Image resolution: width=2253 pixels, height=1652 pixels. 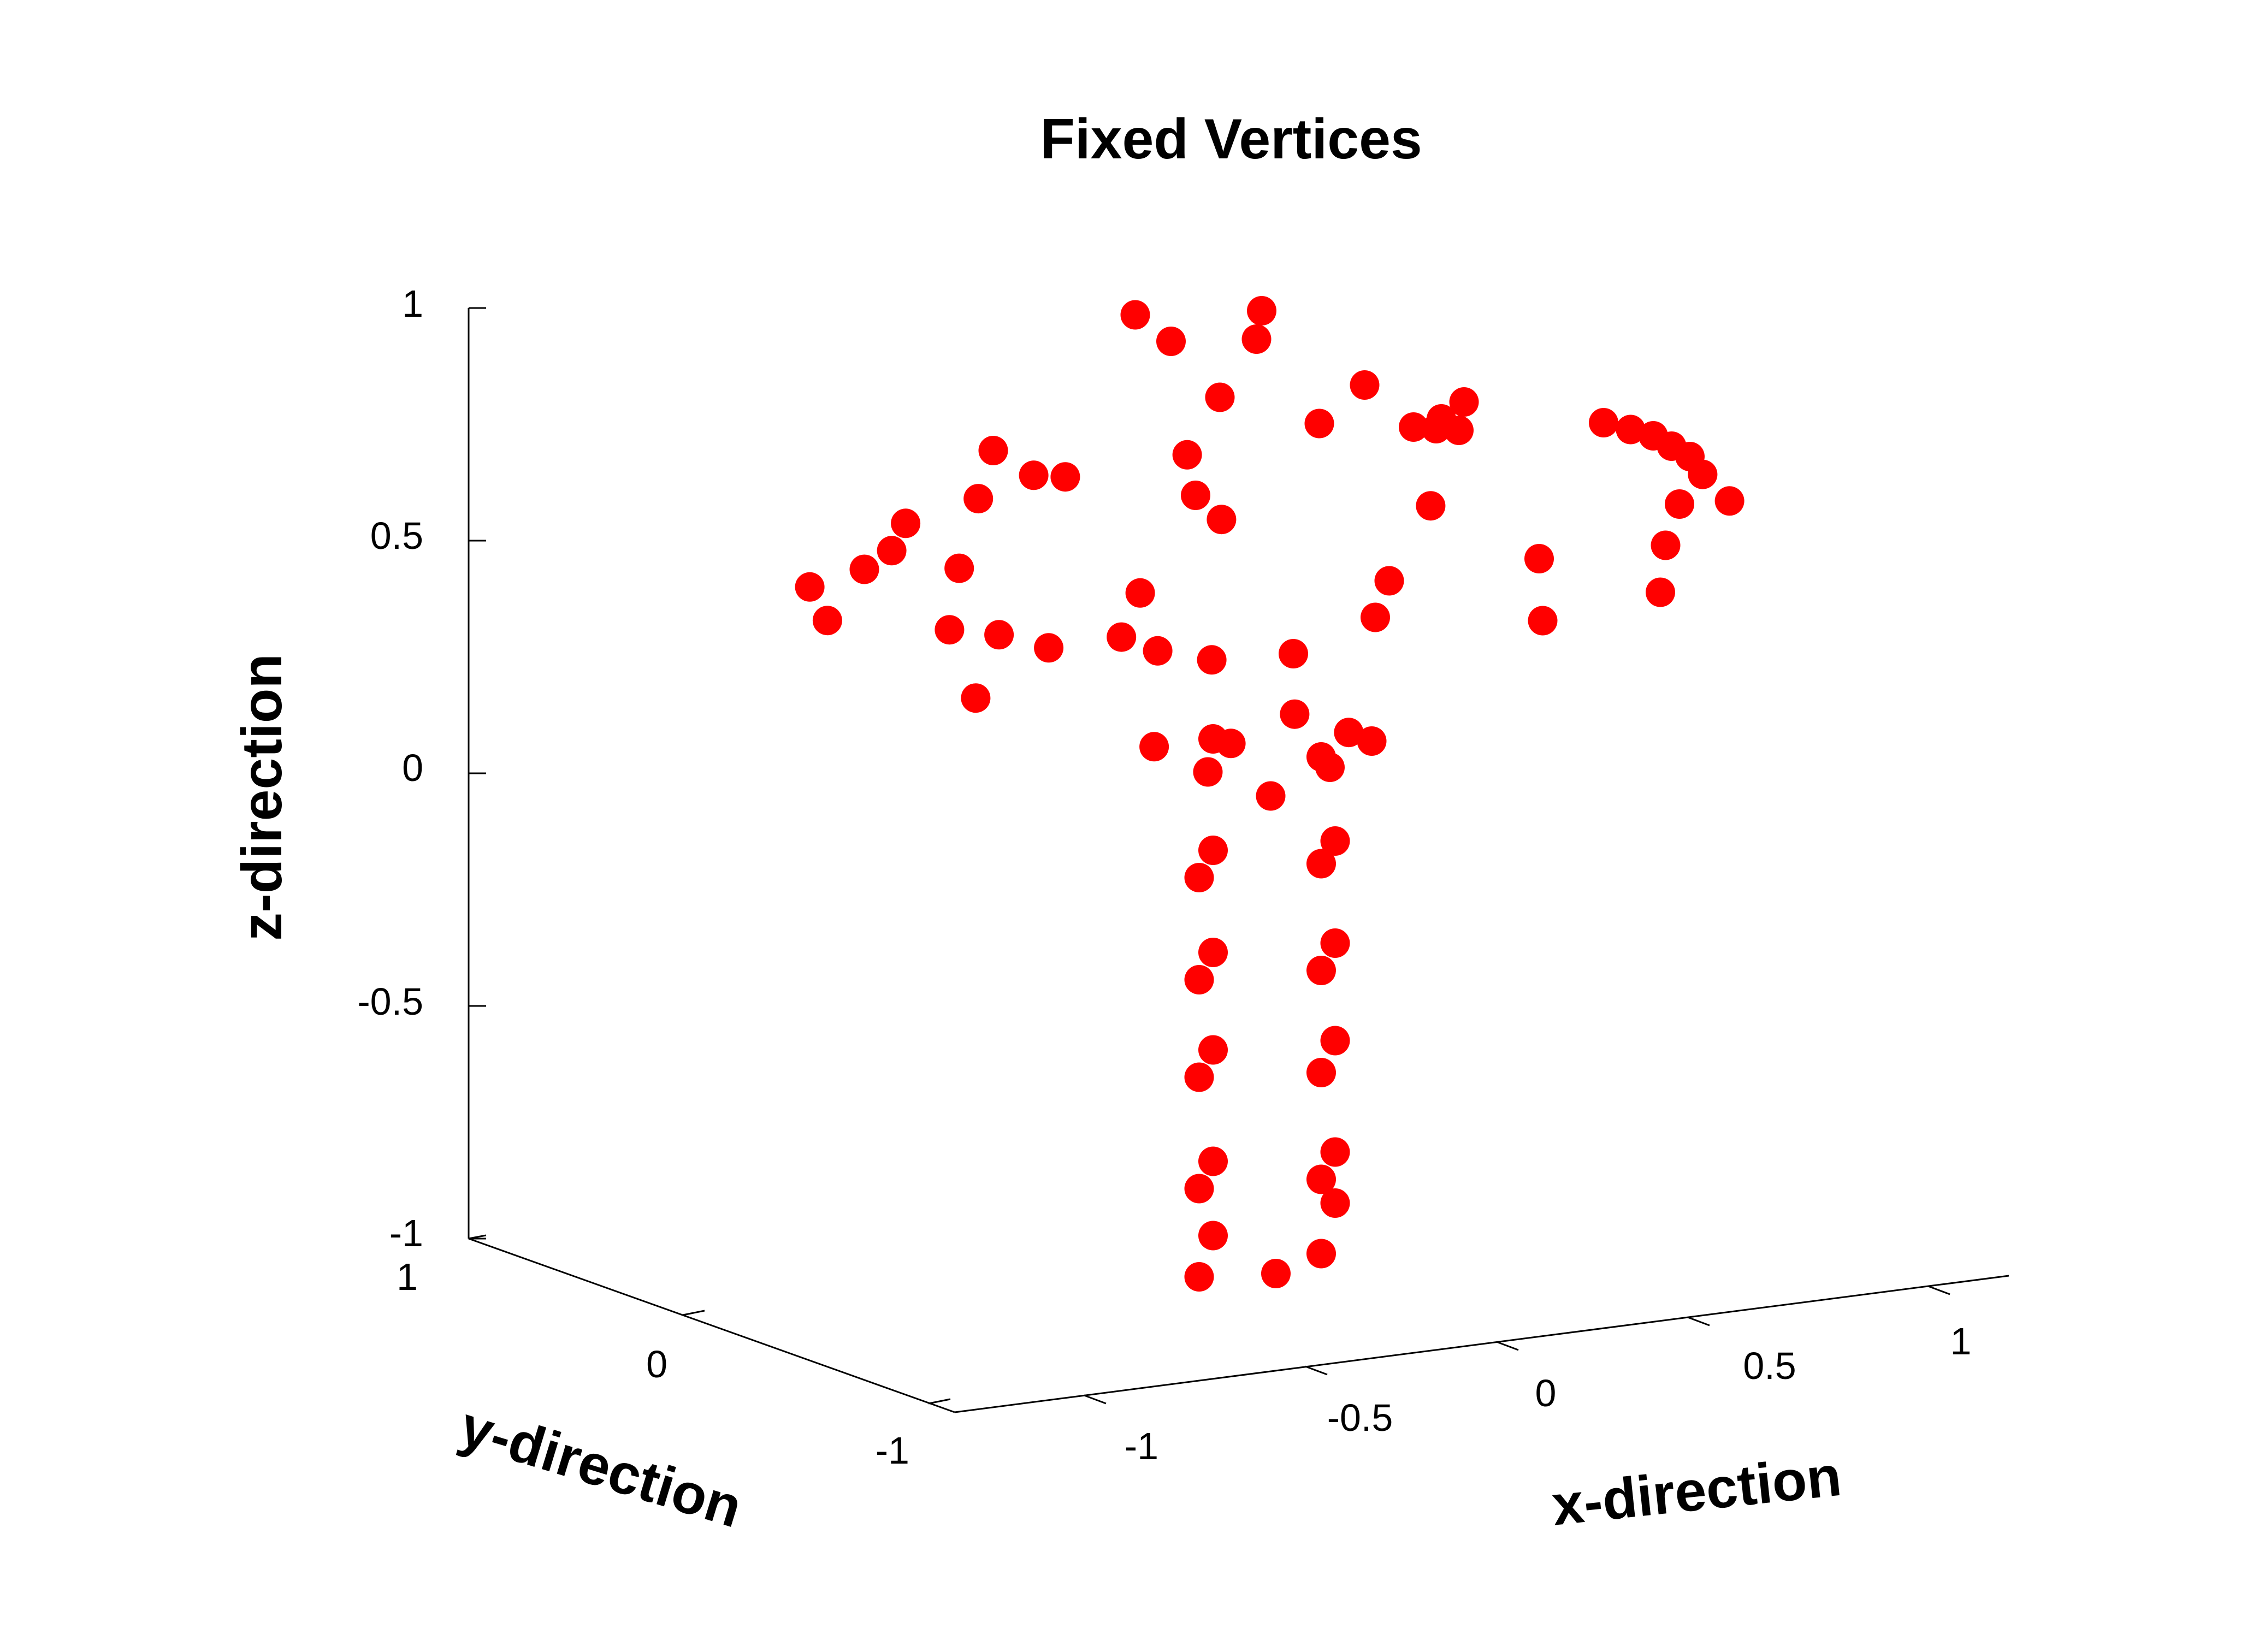 I want to click on x-ticks: -1 -0.5 0 0.5 1, so click(x=1528, y=1376).